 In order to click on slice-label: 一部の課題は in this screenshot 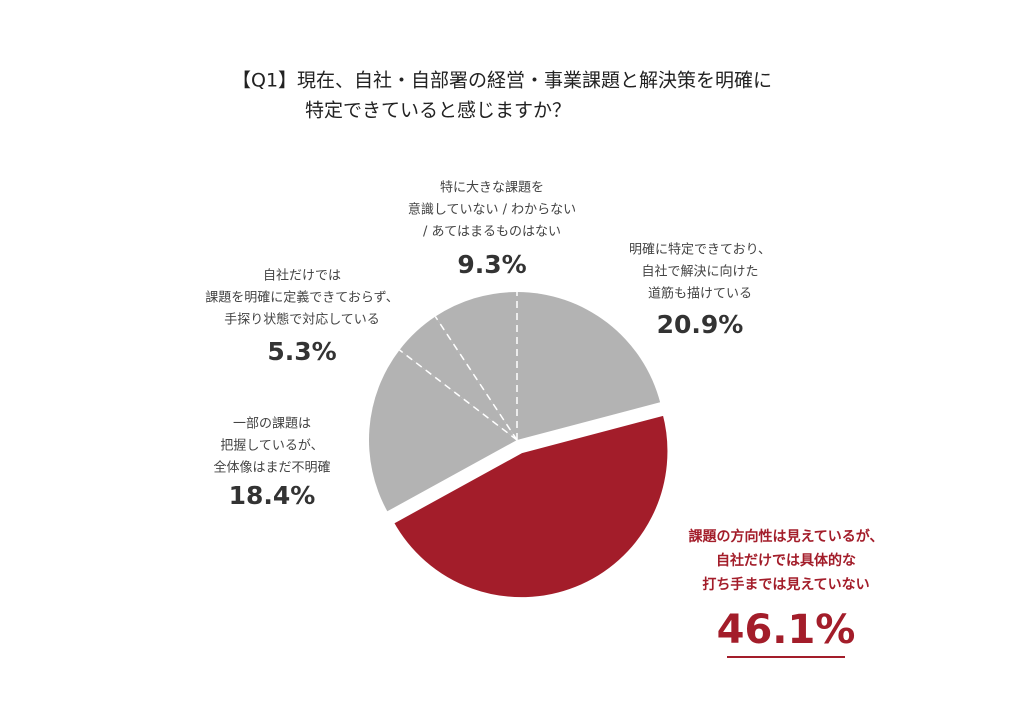, I will do `click(272, 424)`.